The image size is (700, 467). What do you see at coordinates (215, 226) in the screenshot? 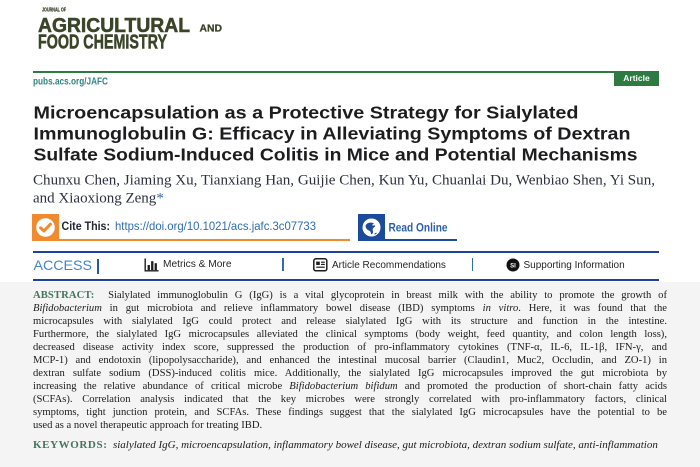
I see `svg-text:https://doi.org/10.1021/acs.ja: https://doi.org/10.1021/acs.jafc.3c07733` at bounding box center [215, 226].